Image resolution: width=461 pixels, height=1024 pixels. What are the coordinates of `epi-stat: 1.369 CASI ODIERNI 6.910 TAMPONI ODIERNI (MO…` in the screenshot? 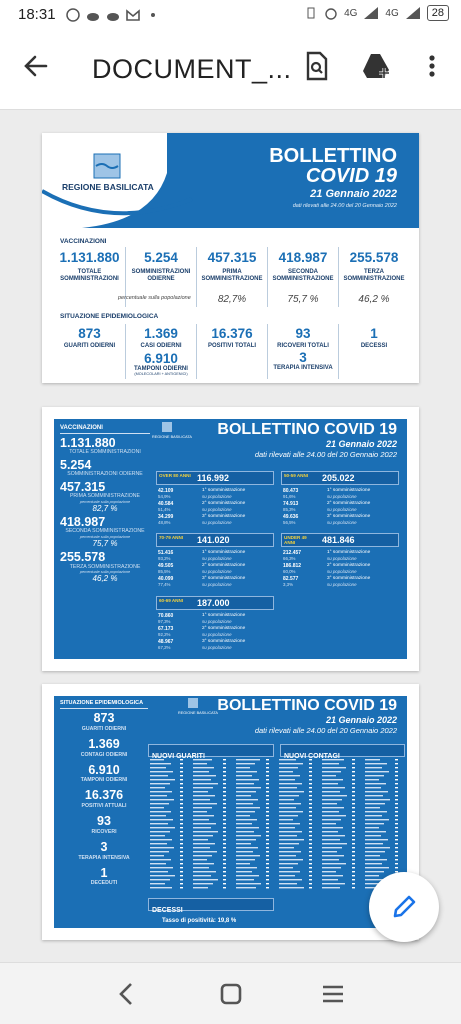 It's located at (160, 351).